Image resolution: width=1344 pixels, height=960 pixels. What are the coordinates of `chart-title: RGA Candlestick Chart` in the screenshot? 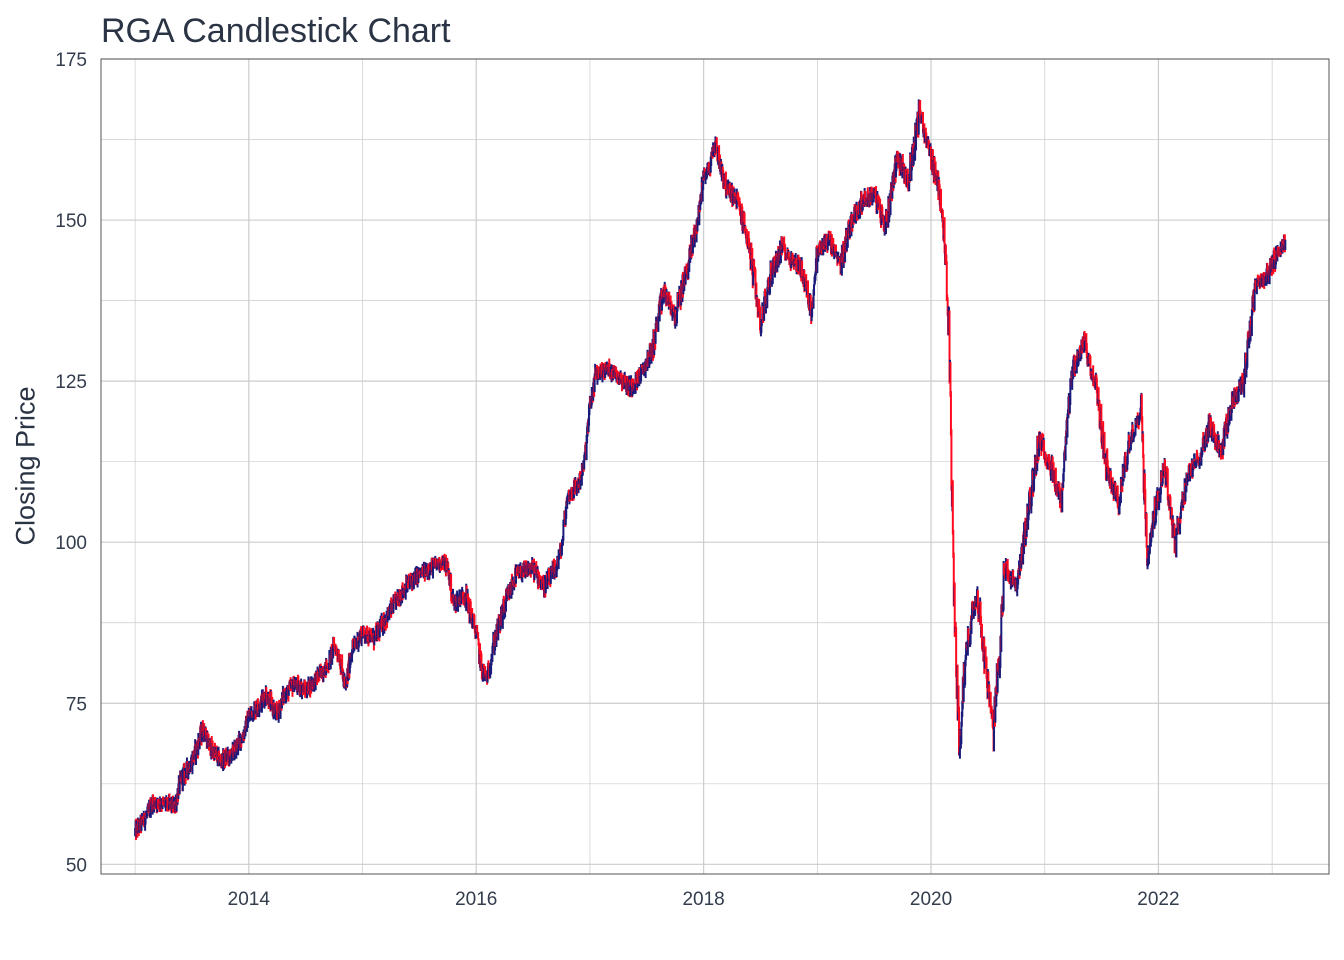 It's located at (276, 31).